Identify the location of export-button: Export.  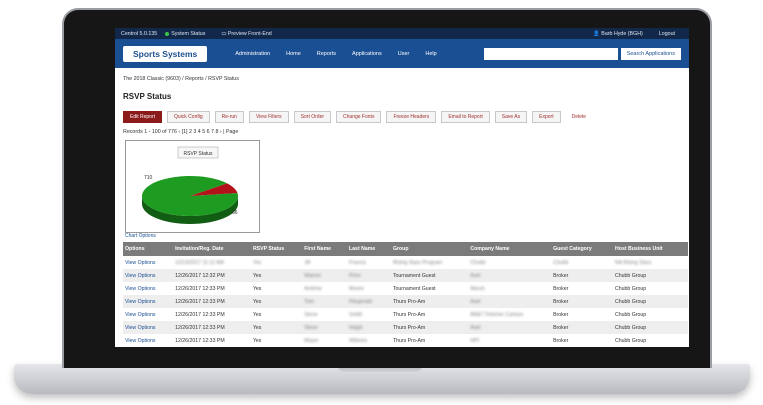
(546, 117).